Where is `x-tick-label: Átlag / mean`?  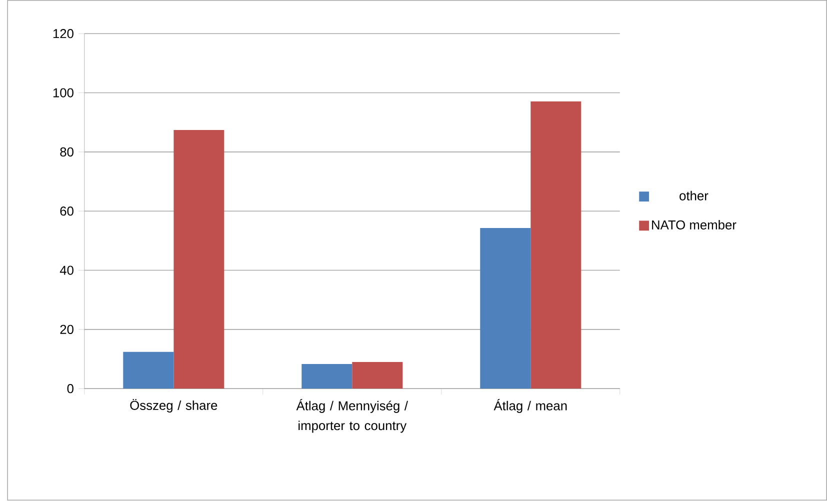 x-tick-label: Átlag / mean is located at coordinates (530, 406).